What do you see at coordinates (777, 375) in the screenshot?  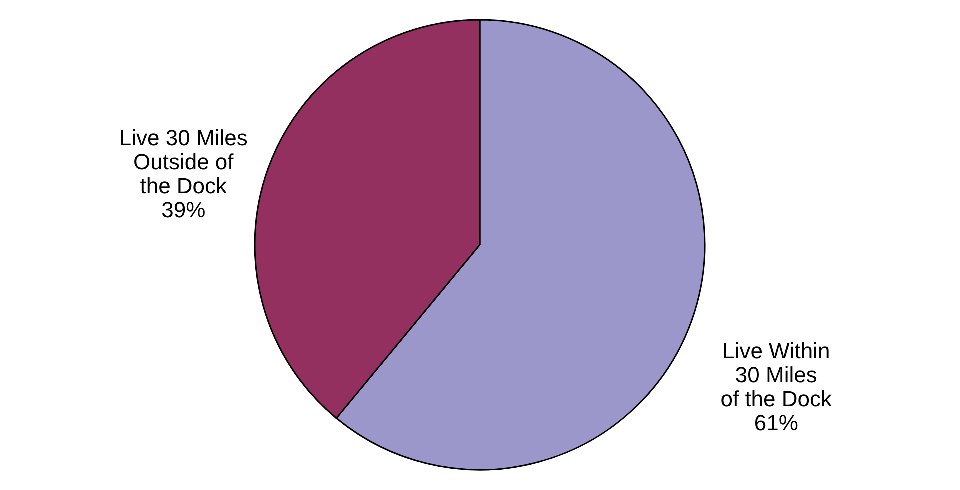 I see `slice-label: Live Within 30 Miles of the Dock` at bounding box center [777, 375].